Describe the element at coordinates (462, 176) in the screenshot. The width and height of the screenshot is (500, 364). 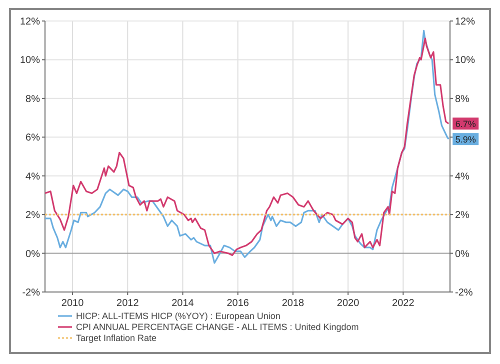
I see `y2-tick-label: 4%` at that location.